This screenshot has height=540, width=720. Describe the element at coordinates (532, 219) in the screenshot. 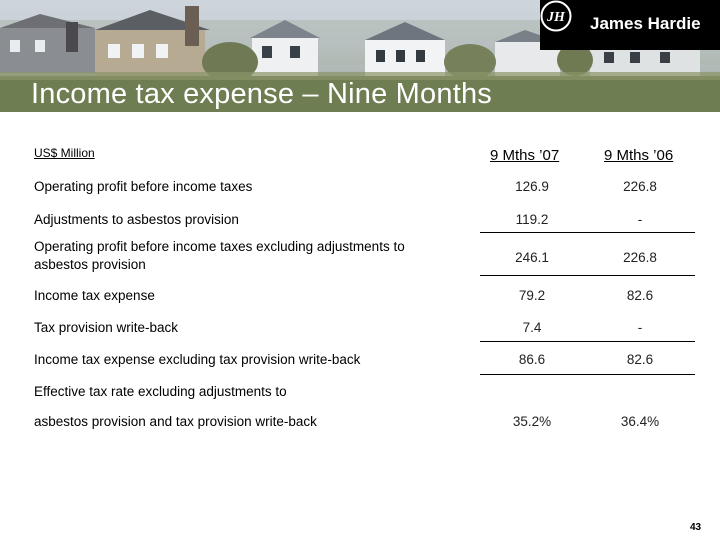

I see `value-07: 119.2` at that location.